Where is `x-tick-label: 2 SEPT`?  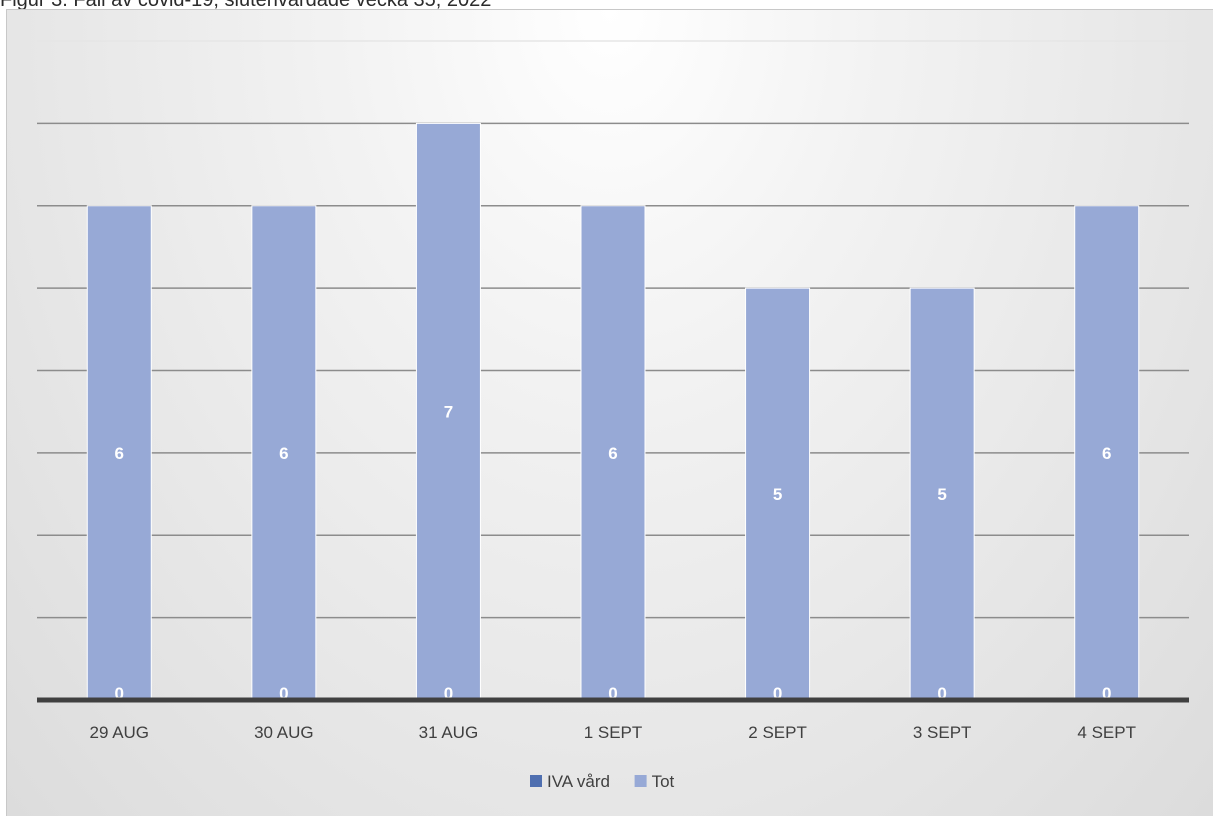
x-tick-label: 2 SEPT is located at coordinates (777, 732).